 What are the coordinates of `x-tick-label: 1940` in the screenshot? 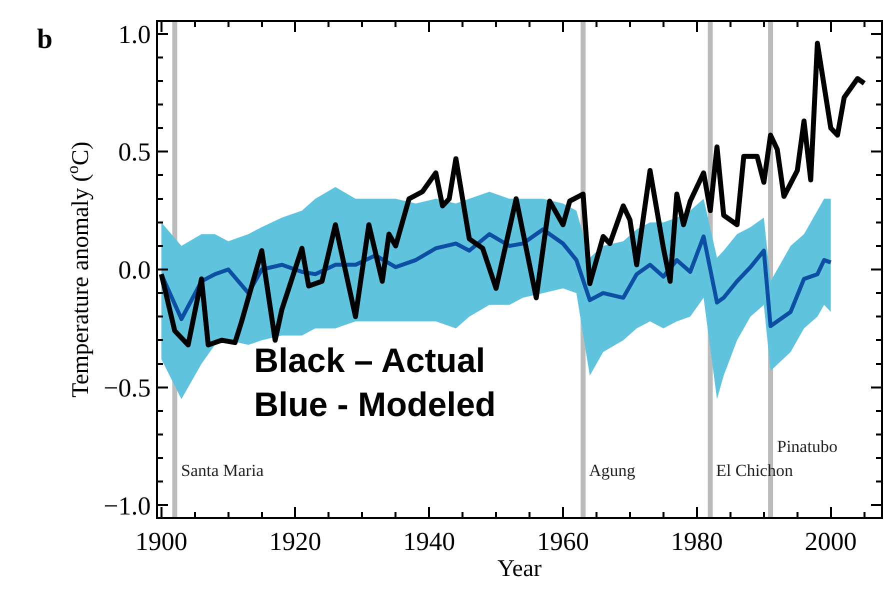 It's located at (429, 541).